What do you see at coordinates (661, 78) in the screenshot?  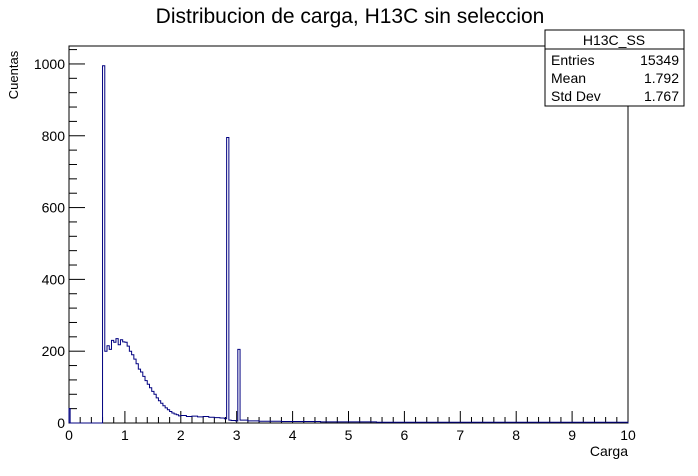 I see `stats-mean-value: 1.792` at bounding box center [661, 78].